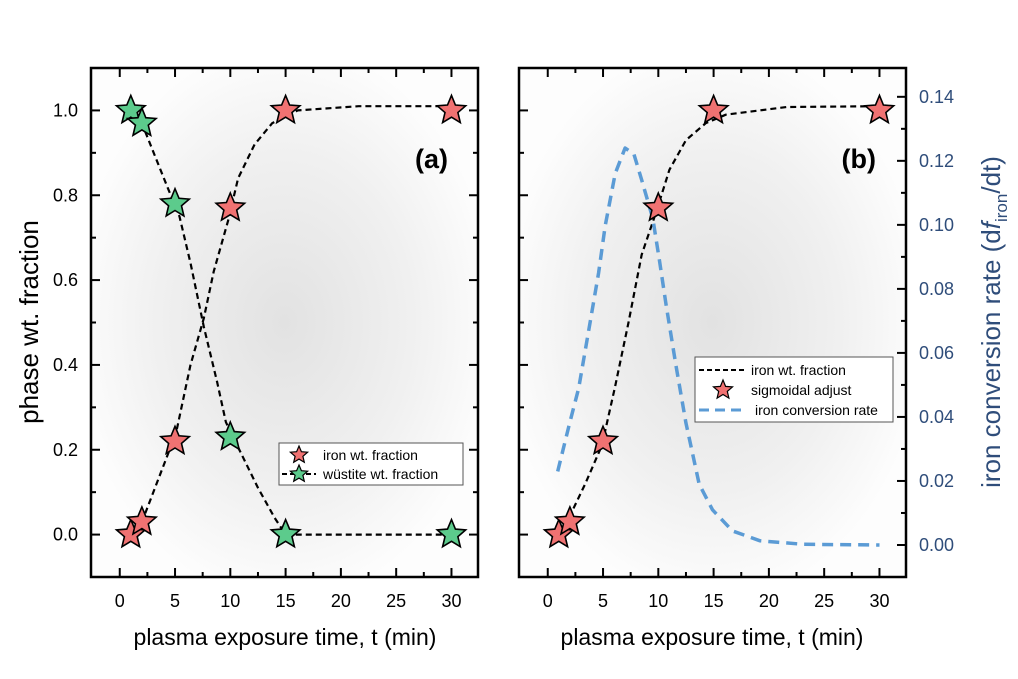  I want to click on legend-label: wüstite wt. fraction, so click(380, 474).